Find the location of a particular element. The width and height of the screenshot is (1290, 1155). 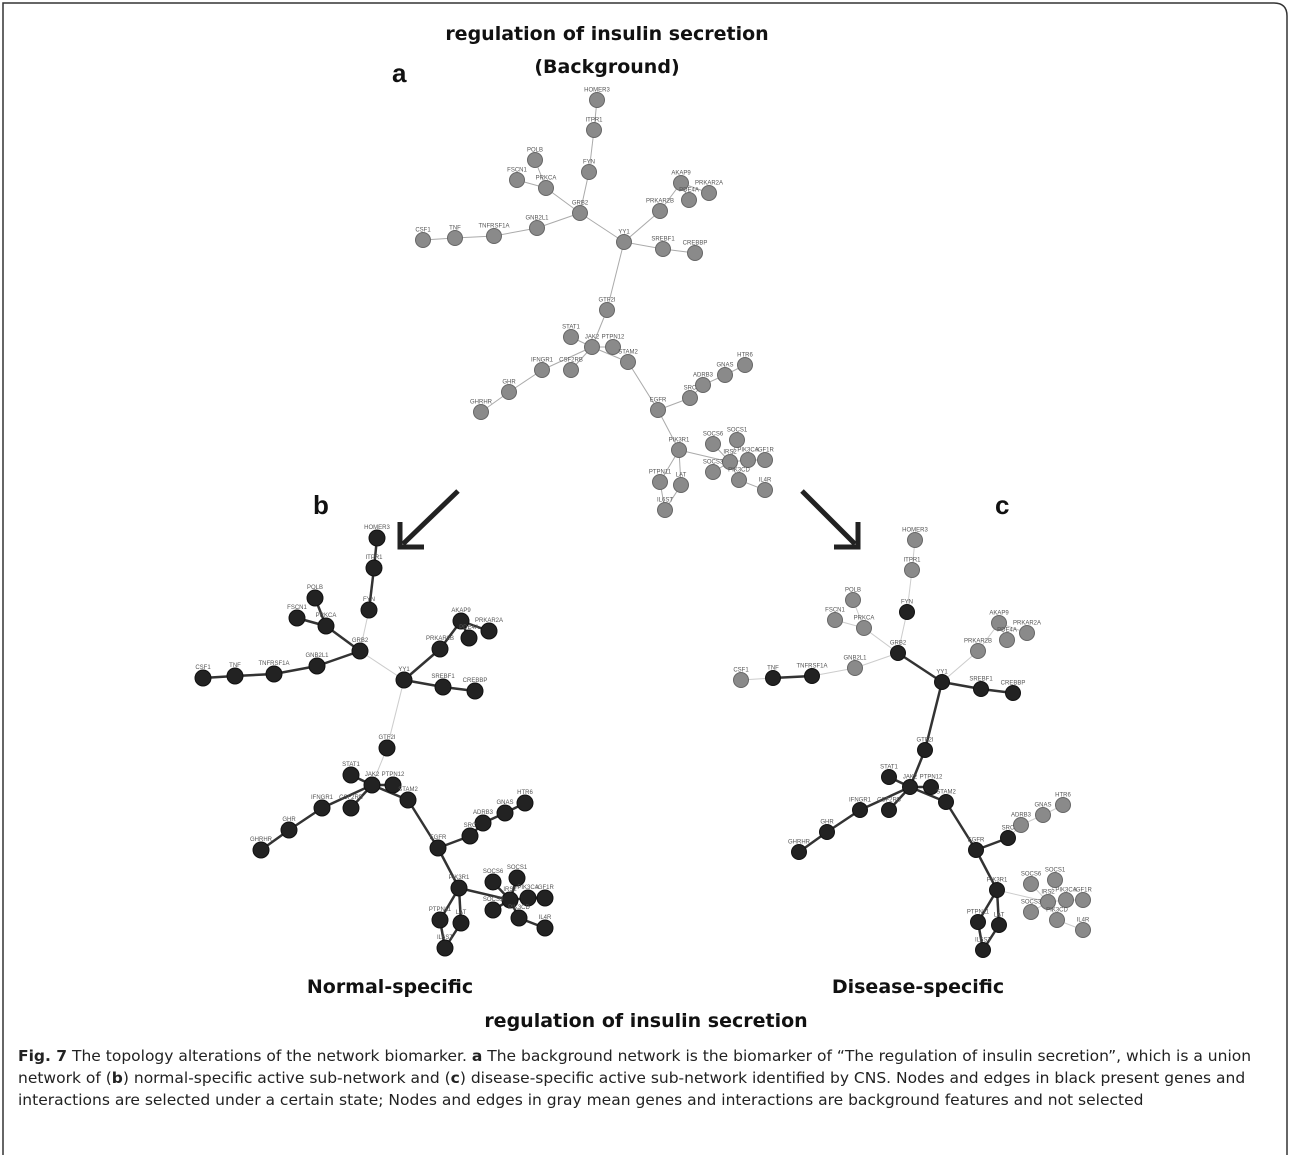

panel-label: a is located at coordinates (399, 73).